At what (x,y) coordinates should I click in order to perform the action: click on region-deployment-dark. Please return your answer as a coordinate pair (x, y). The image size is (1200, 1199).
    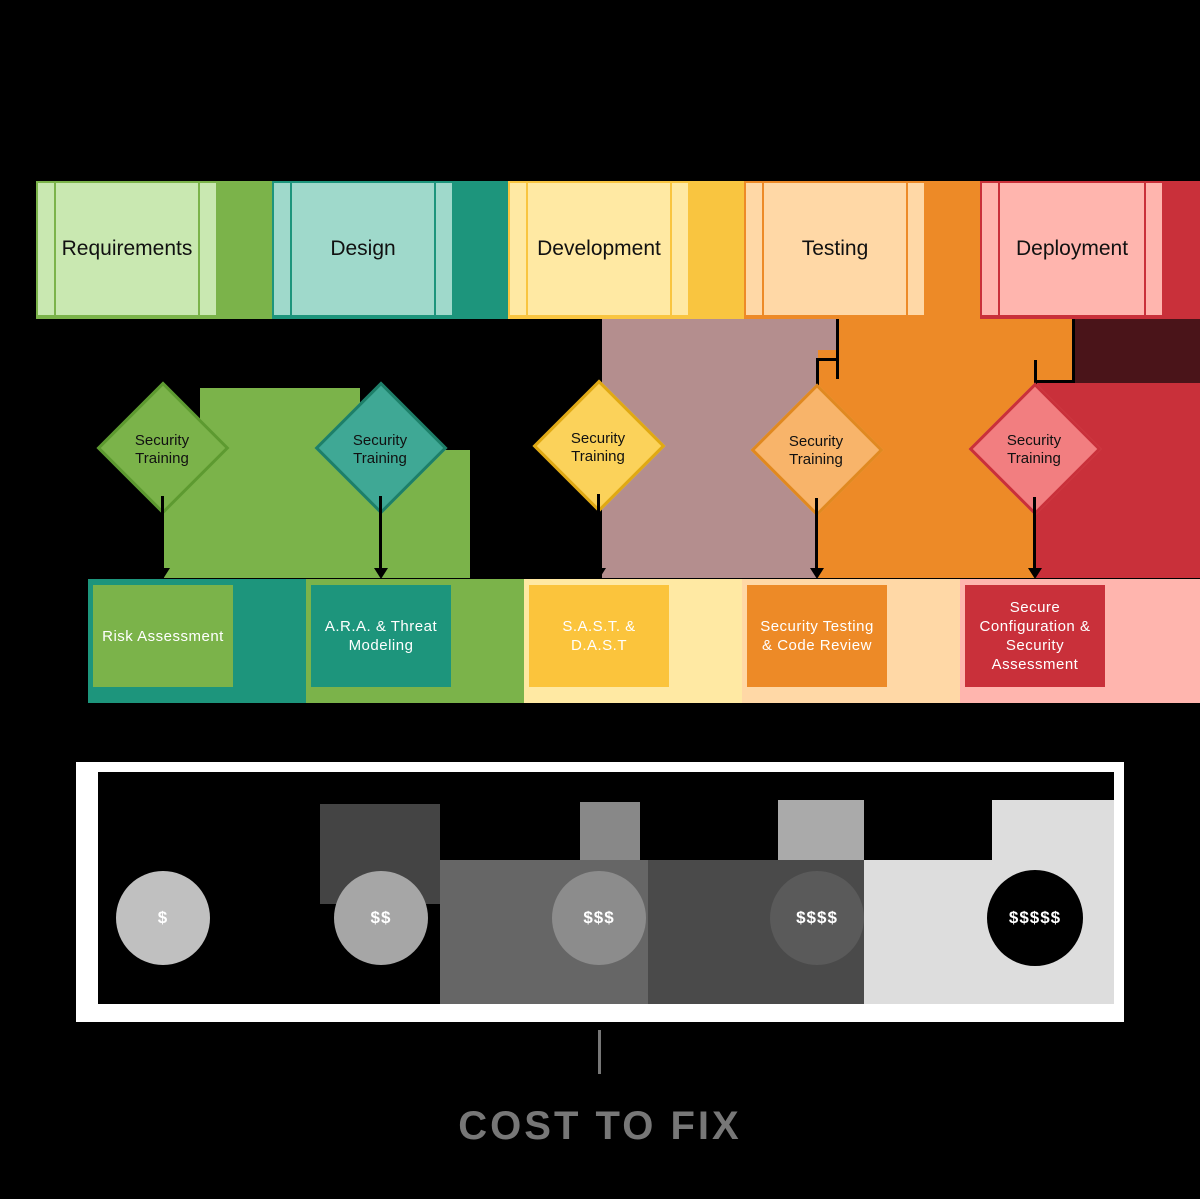
    Looking at the image, I should click on (1137, 351).